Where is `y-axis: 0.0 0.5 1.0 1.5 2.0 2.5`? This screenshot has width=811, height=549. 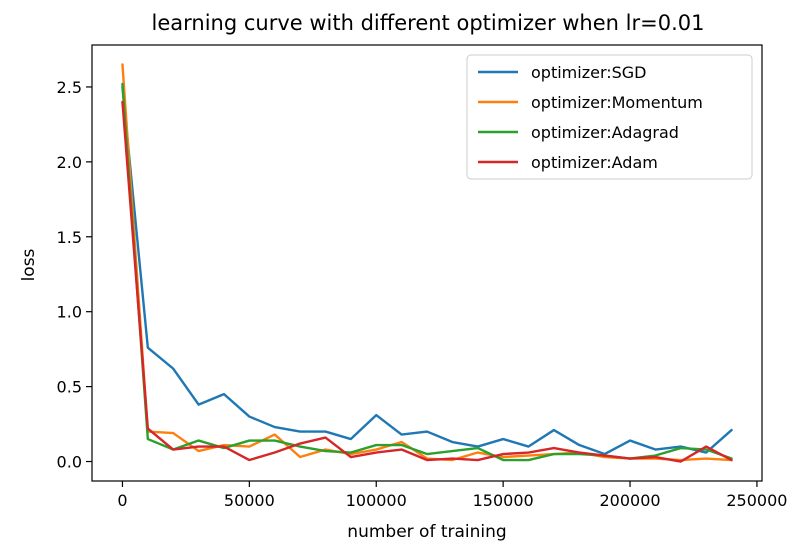
y-axis: 0.0 0.5 1.0 1.5 2.0 2.5 is located at coordinates (74, 275).